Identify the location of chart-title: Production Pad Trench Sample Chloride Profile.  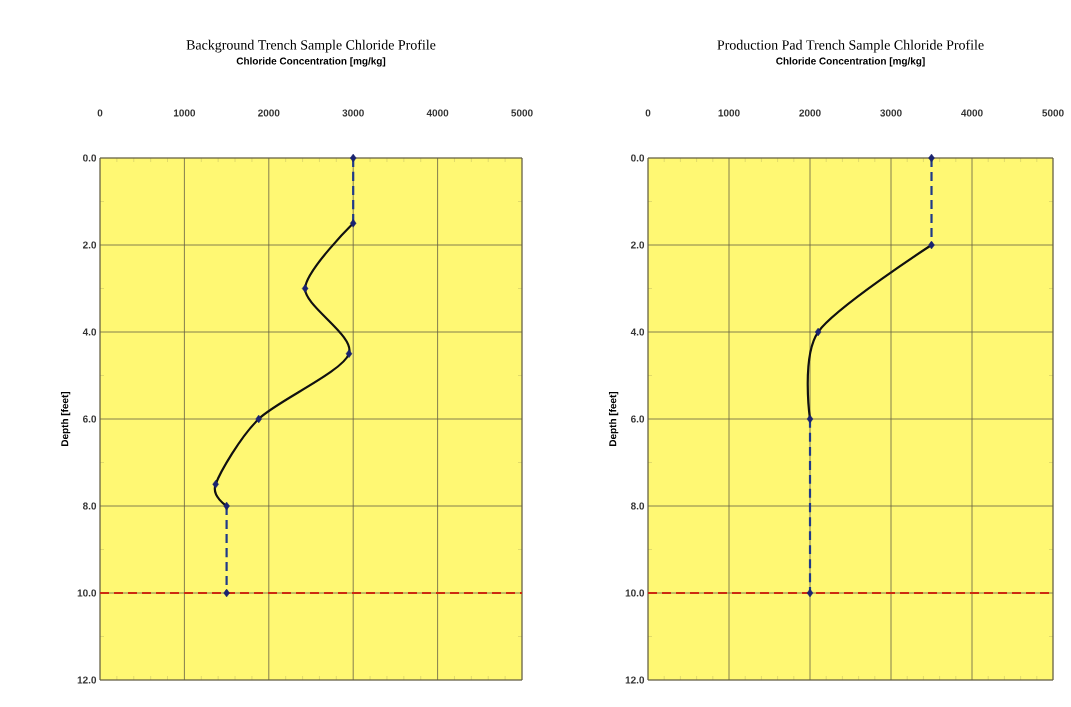
(850, 46).